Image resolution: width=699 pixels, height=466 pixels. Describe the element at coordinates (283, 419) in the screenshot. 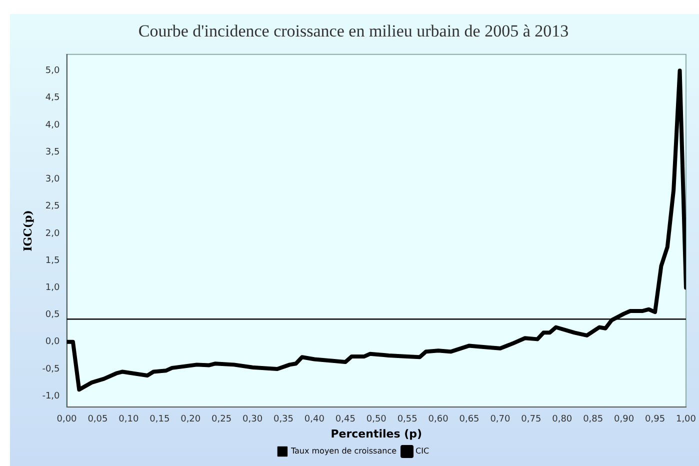

I see `x-tick-label: 0,35` at that location.